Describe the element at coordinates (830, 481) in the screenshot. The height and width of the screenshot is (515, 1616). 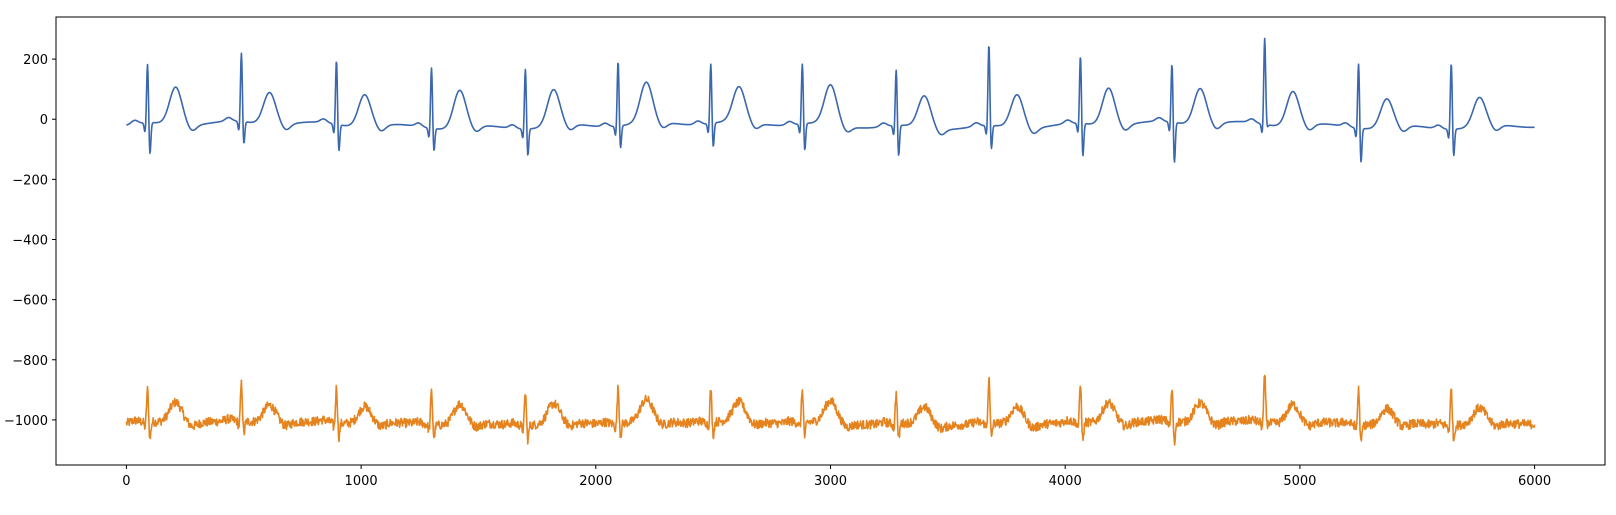
I see `x-tick-label: 3000` at that location.